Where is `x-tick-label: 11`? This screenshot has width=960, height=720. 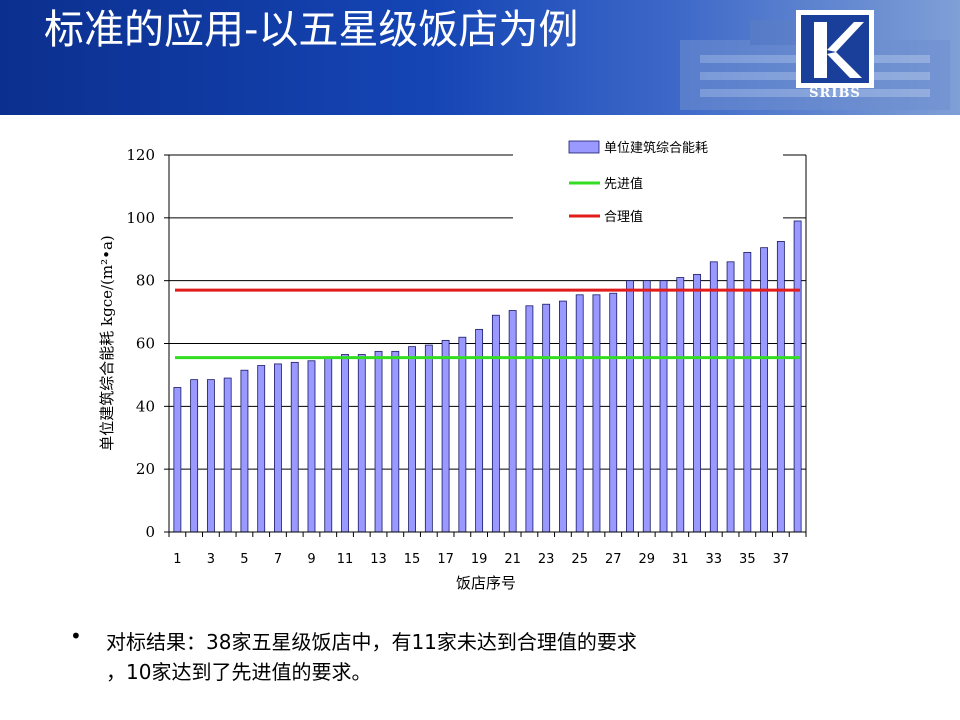 x-tick-label: 11 is located at coordinates (345, 559).